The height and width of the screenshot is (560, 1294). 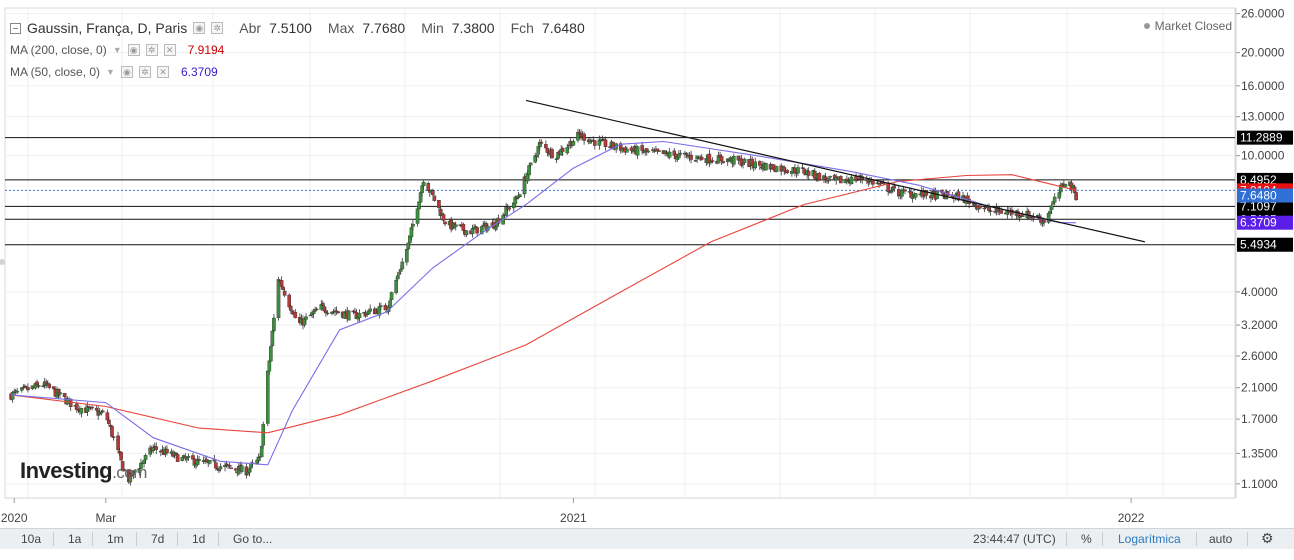 I want to click on price-axis-label: 20.0000, so click(x=1263, y=53).